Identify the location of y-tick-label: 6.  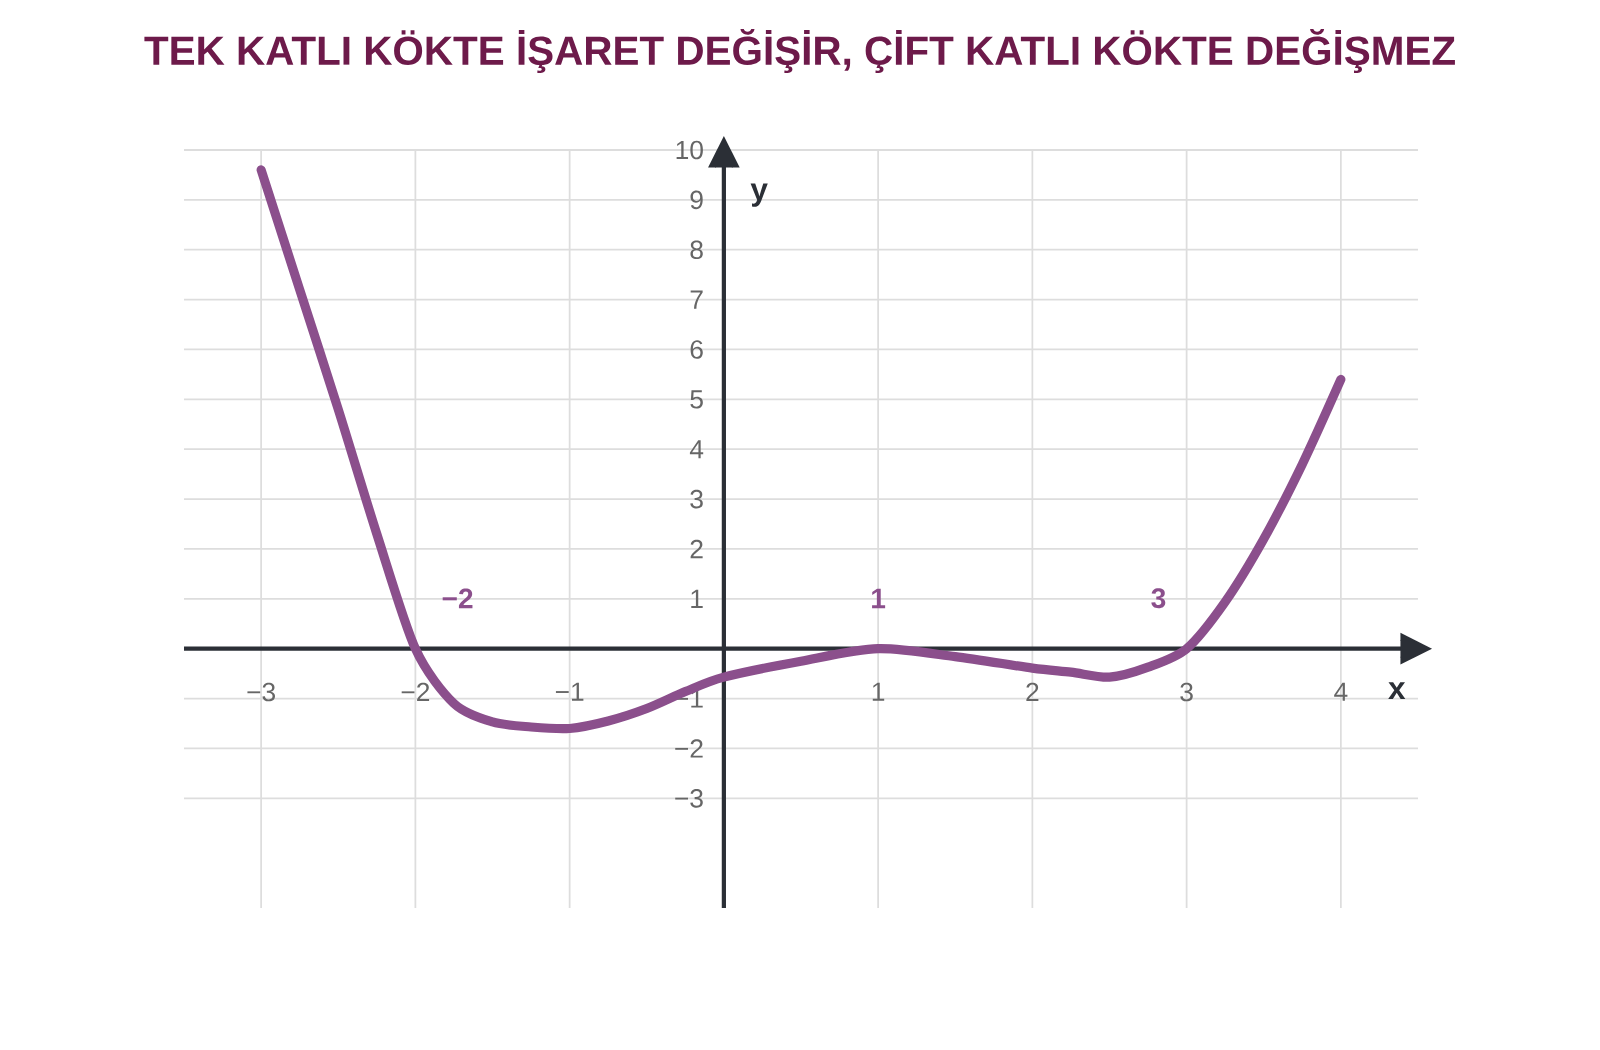
(696, 349).